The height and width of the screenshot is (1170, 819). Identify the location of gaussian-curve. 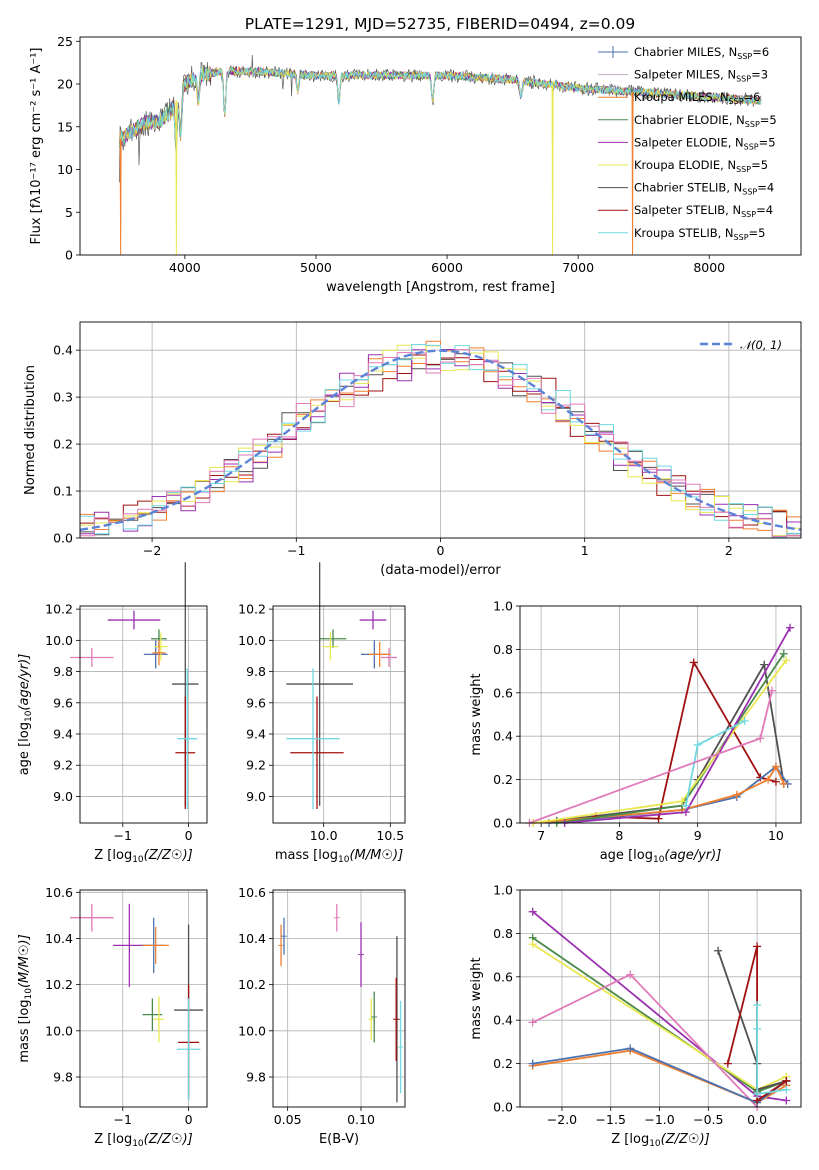
(440, 440).